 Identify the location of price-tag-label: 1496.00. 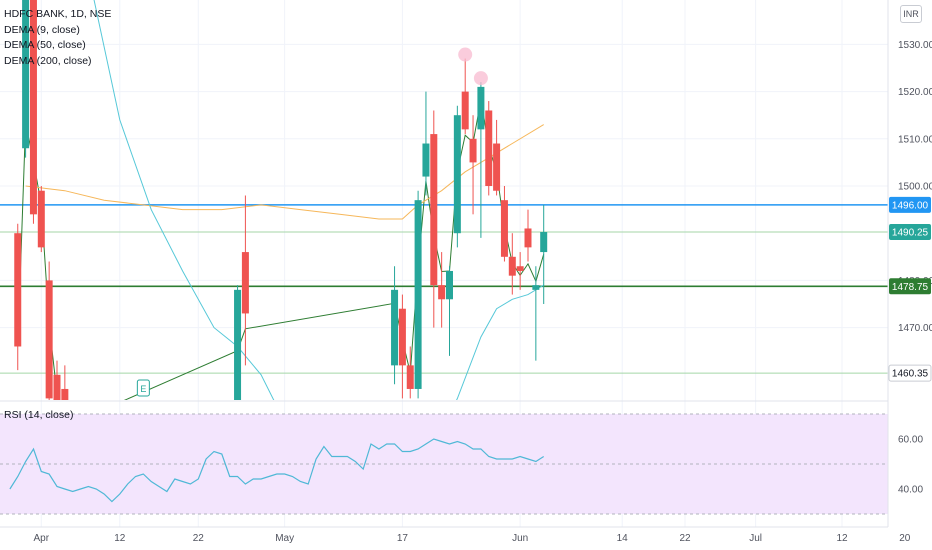
(910, 205).